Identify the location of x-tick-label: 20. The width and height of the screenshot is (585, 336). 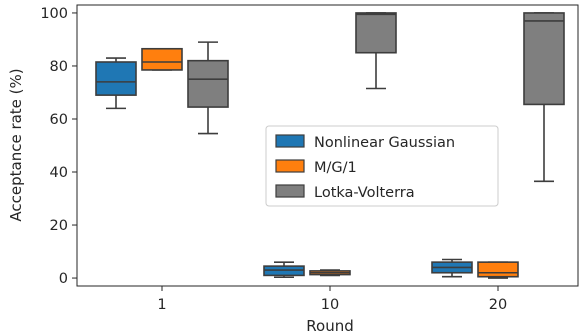
(498, 305).